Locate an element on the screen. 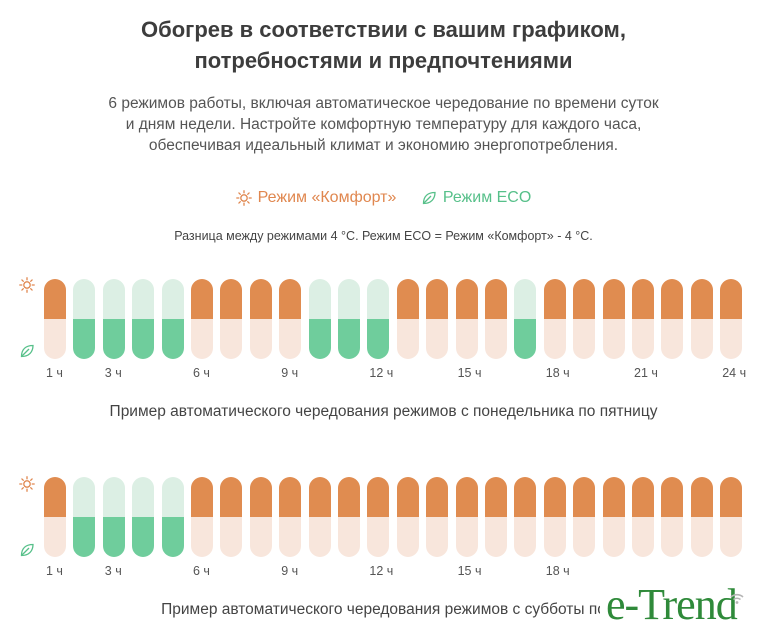  legend-comfort: Режим «Комфорт» is located at coordinates (316, 198).